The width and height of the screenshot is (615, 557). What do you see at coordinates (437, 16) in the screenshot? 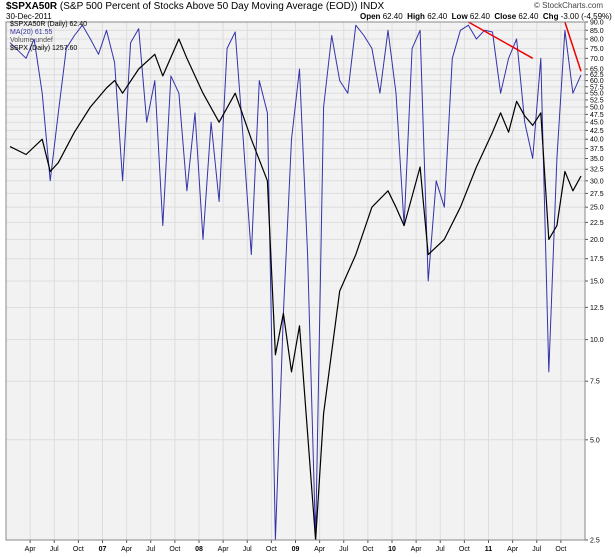
I see `high-value: 62.40` at bounding box center [437, 16].